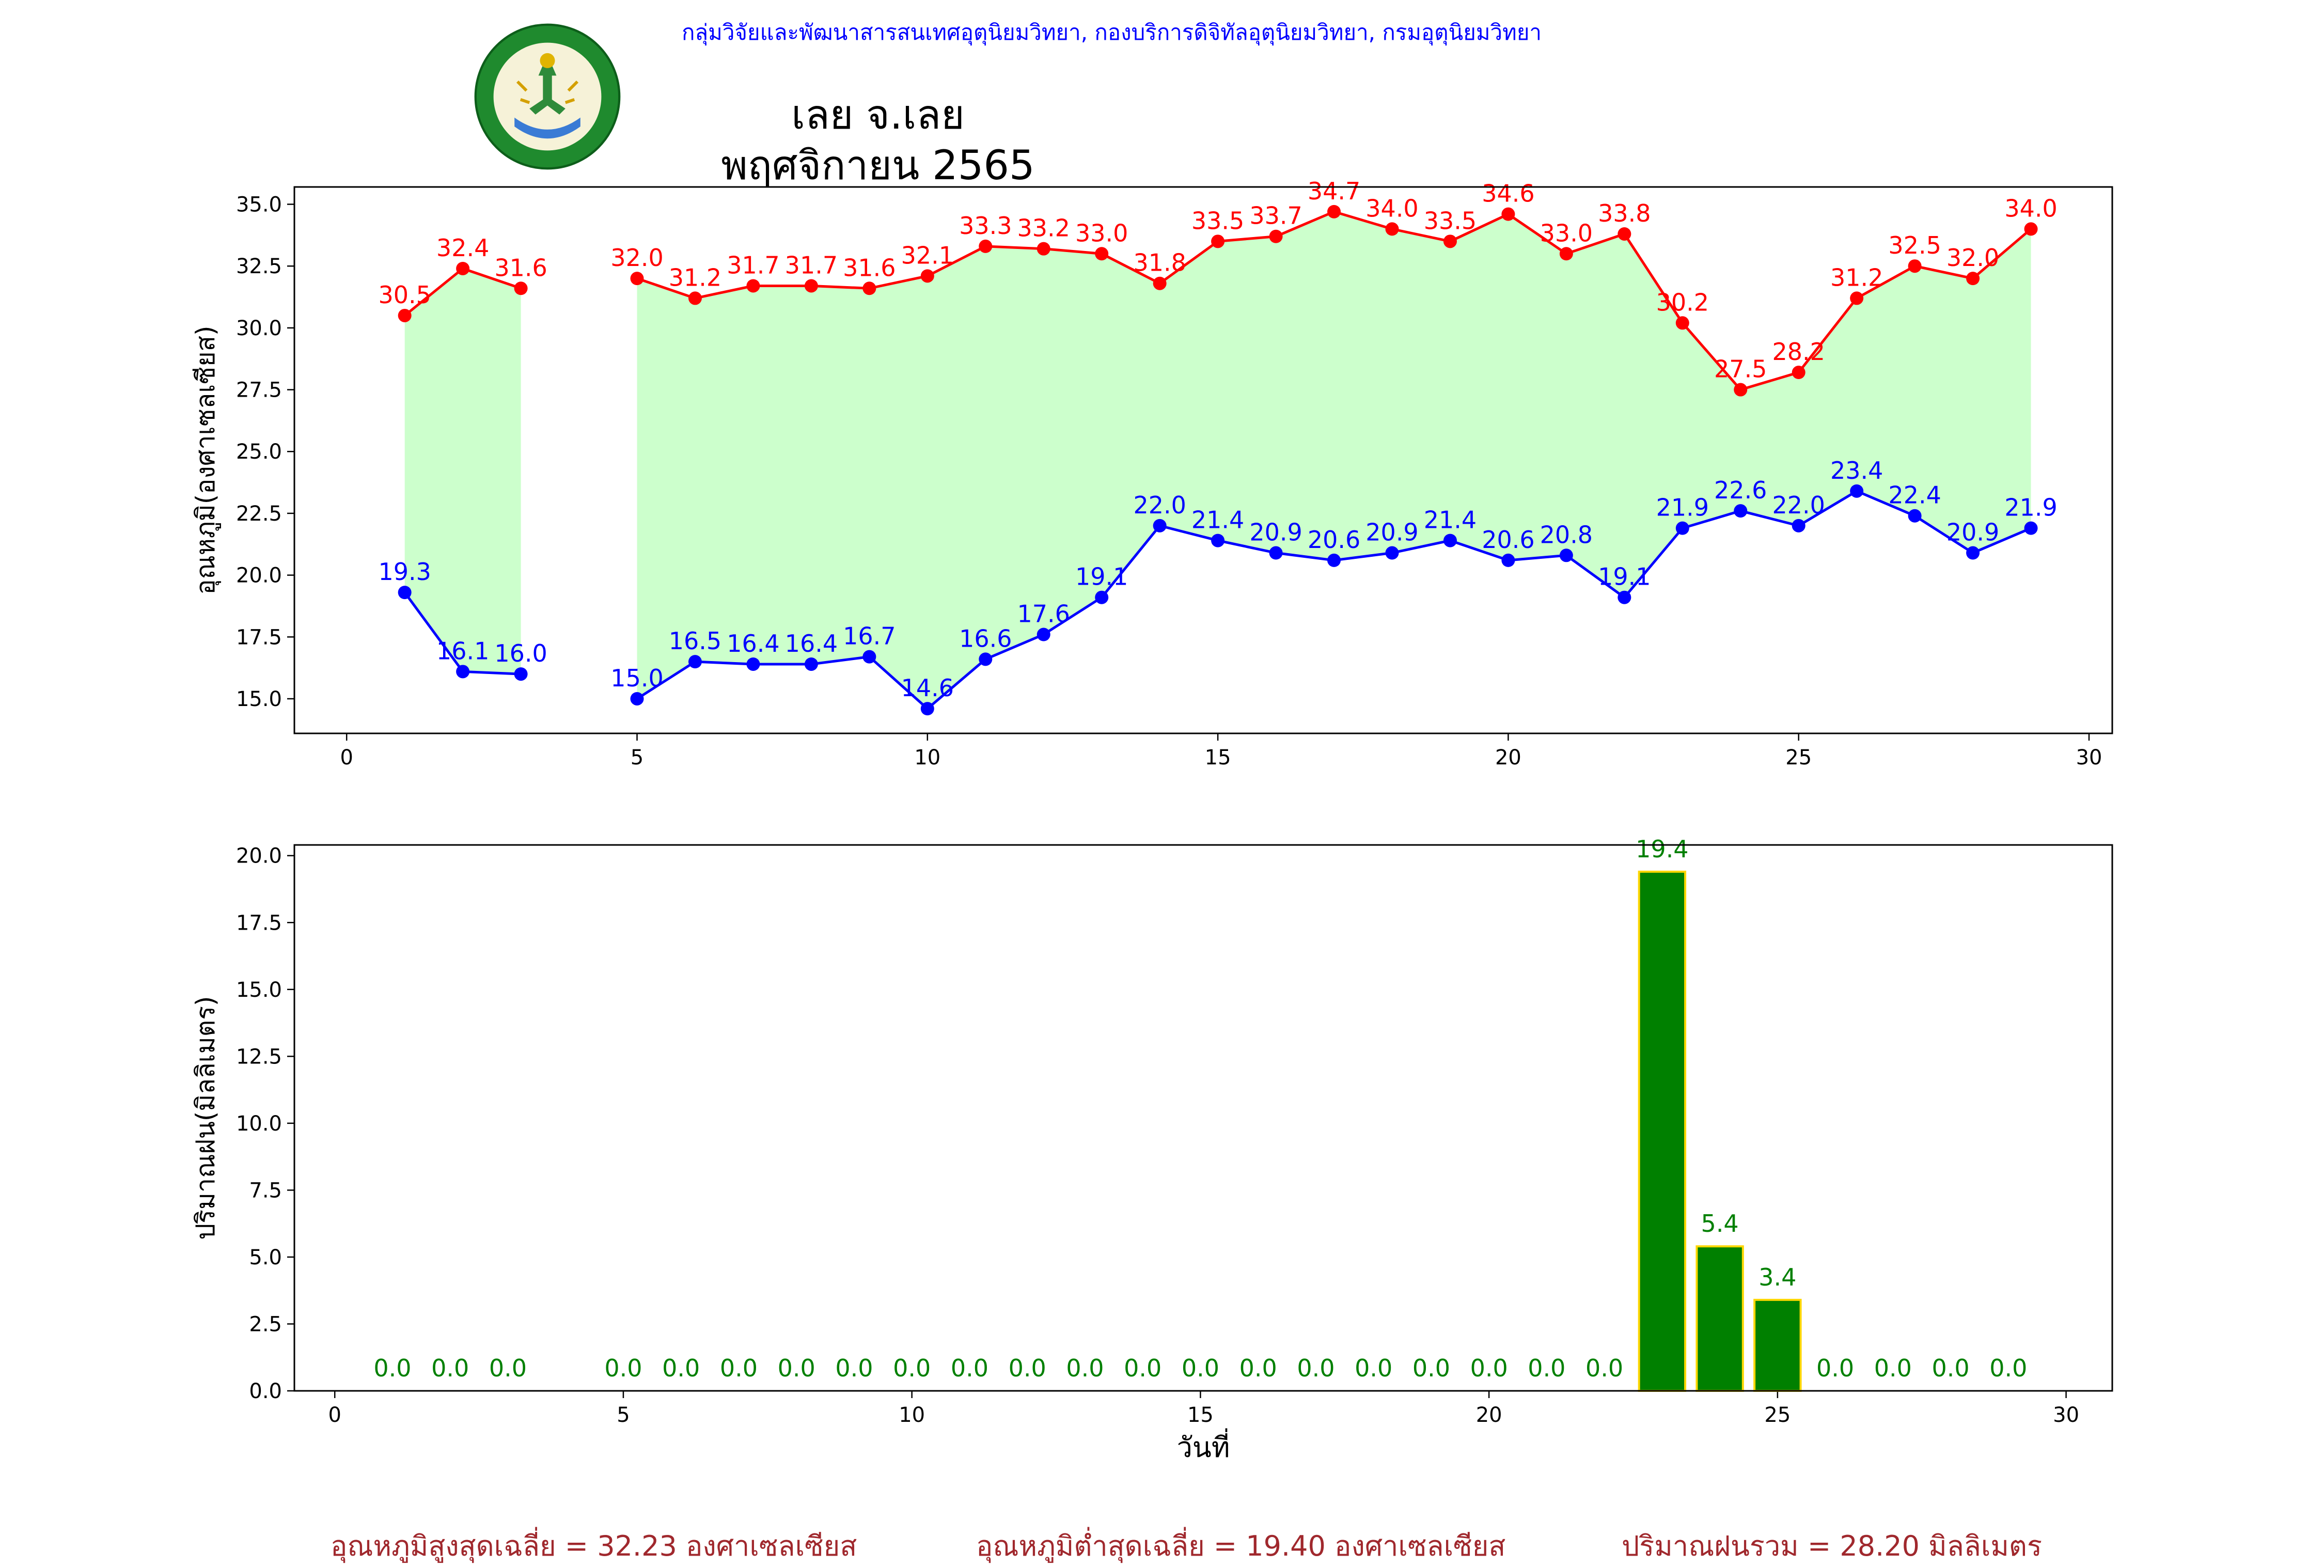 Image resolution: width=2324 pixels, height=1568 pixels. I want to click on rain-value-label: 3.4, so click(1777, 1277).